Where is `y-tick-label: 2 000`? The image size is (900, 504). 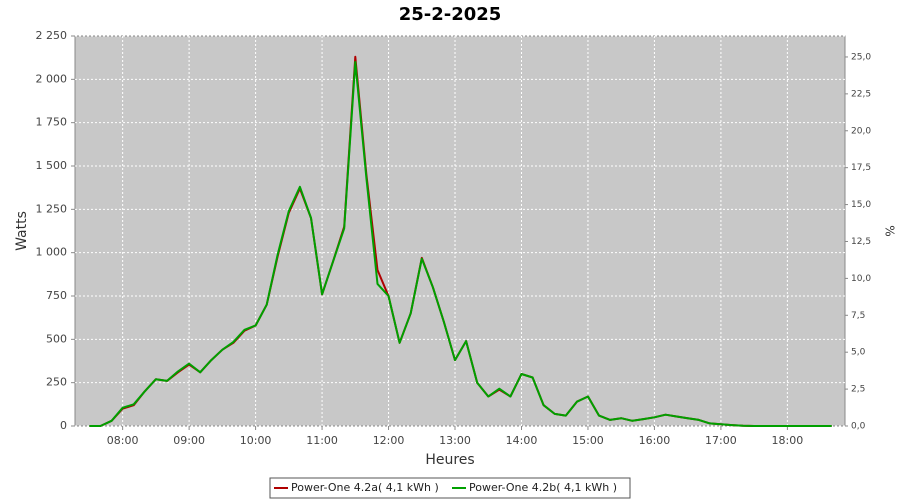 y-tick-label: 2 000 is located at coordinates (52, 78).